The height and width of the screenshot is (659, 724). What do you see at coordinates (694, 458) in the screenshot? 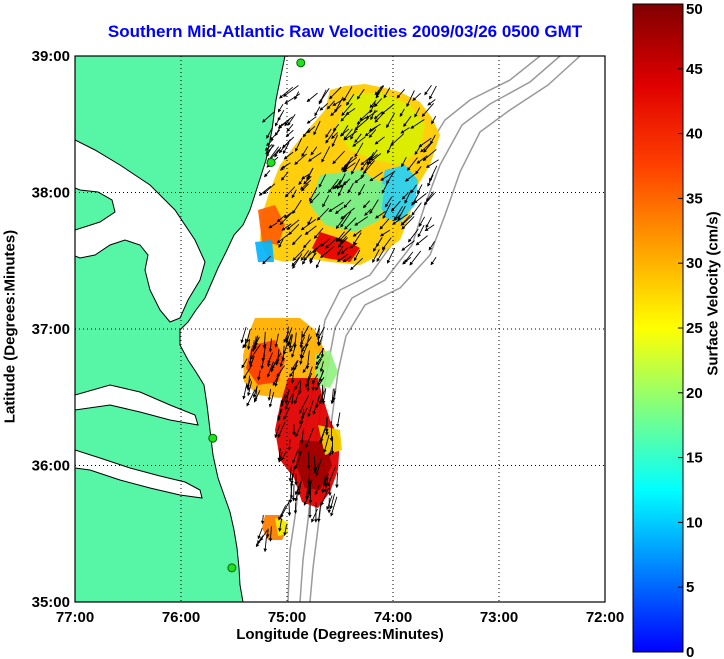
I see `colorbar-tick-label: 15` at bounding box center [694, 458].